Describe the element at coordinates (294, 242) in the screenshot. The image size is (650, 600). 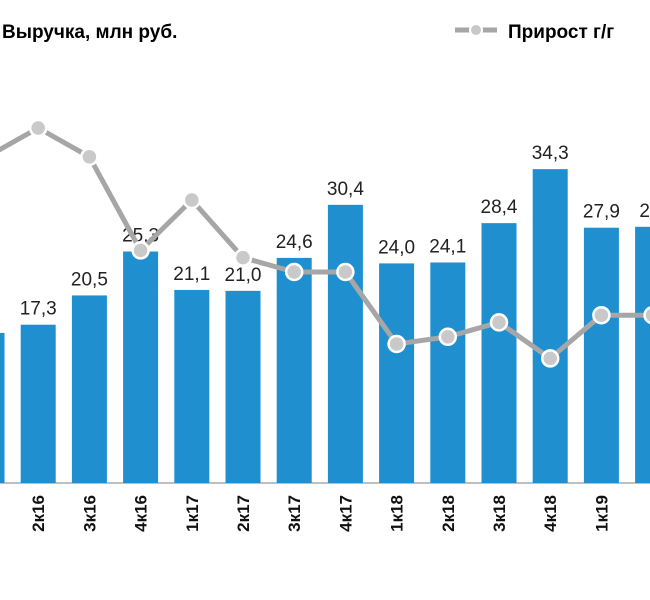
I see `revenue-data-label: 24,6` at that location.